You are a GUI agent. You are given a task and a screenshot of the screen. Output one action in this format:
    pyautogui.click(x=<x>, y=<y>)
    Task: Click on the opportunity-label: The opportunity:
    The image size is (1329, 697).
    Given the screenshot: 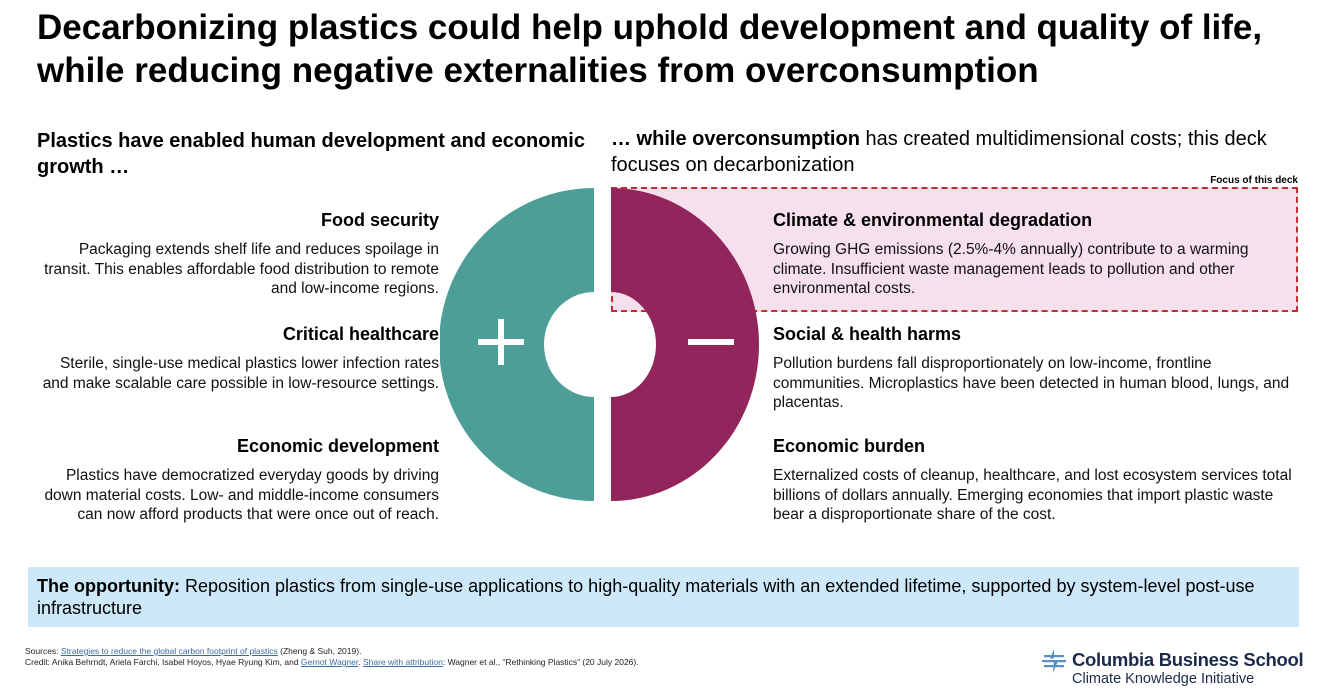 What is the action you would take?
    pyautogui.click(x=108, y=586)
    